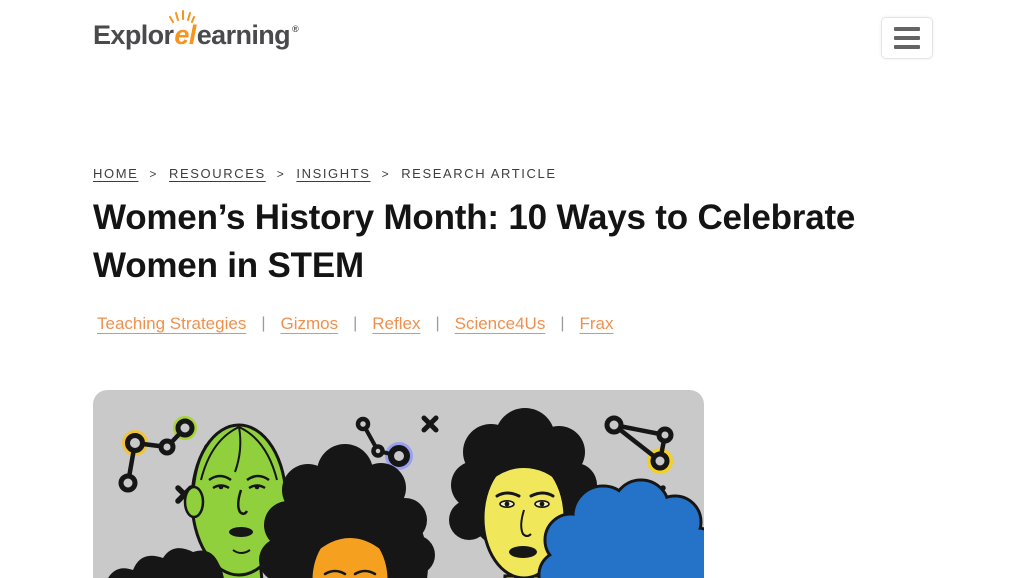 The width and height of the screenshot is (1028, 578). I want to click on sunburst-icon, so click(182, 16).